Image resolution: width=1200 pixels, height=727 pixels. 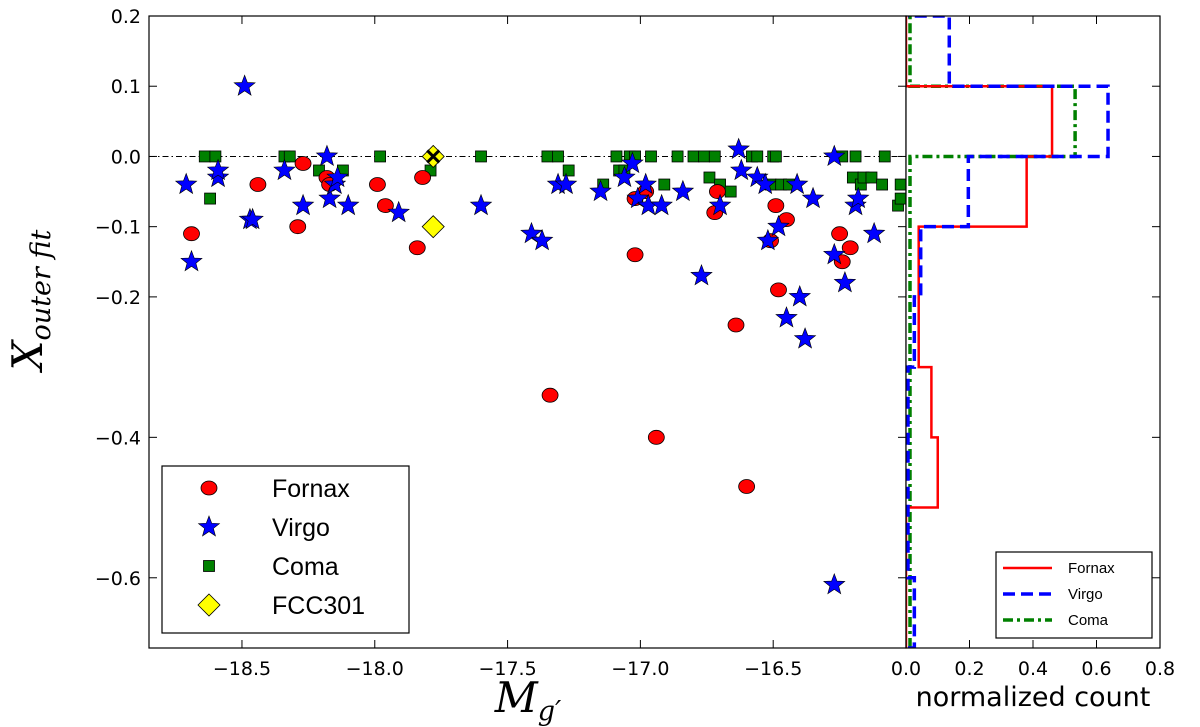 What do you see at coordinates (773, 669) in the screenshot?
I see `x-tick-label: −16.5` at bounding box center [773, 669].